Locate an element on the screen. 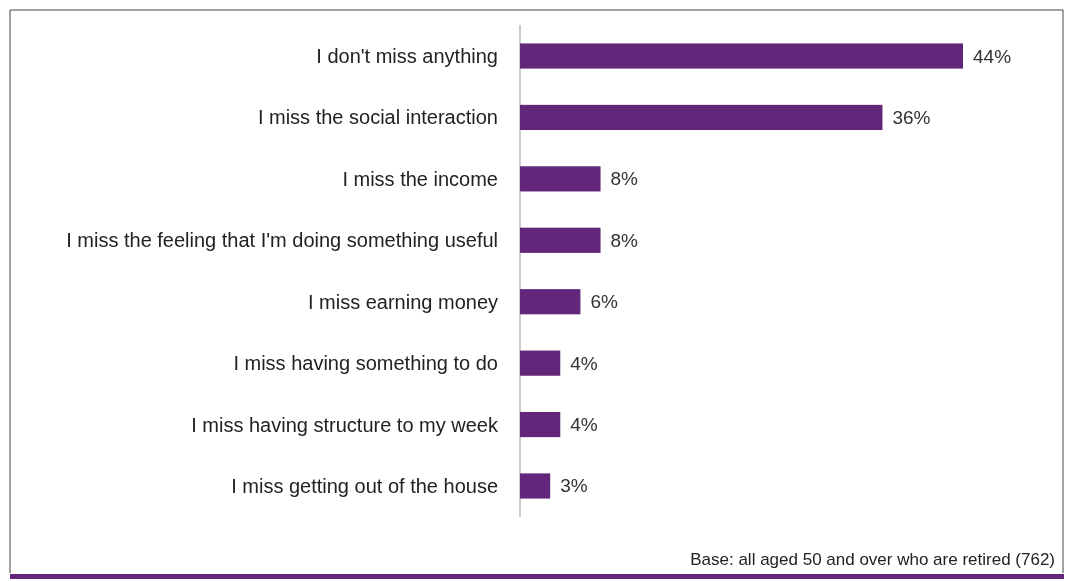 The image size is (1067, 581). data-label: 36% is located at coordinates (911, 117).